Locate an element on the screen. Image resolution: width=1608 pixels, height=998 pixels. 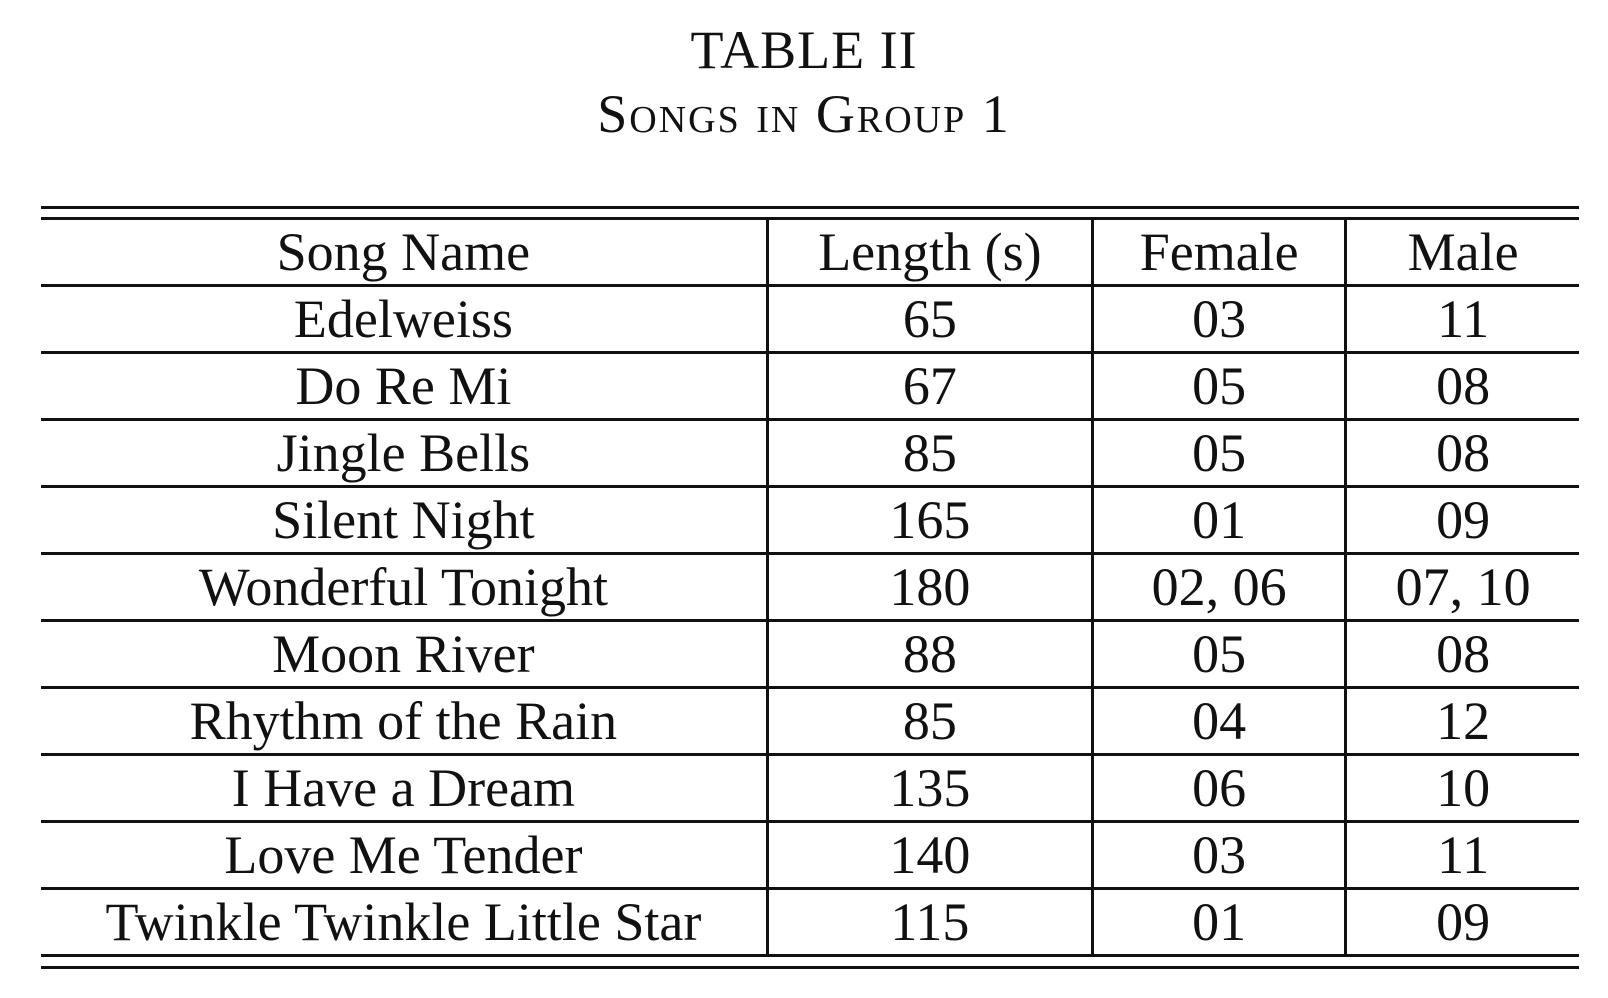
header-female: Female is located at coordinates (1220, 253).